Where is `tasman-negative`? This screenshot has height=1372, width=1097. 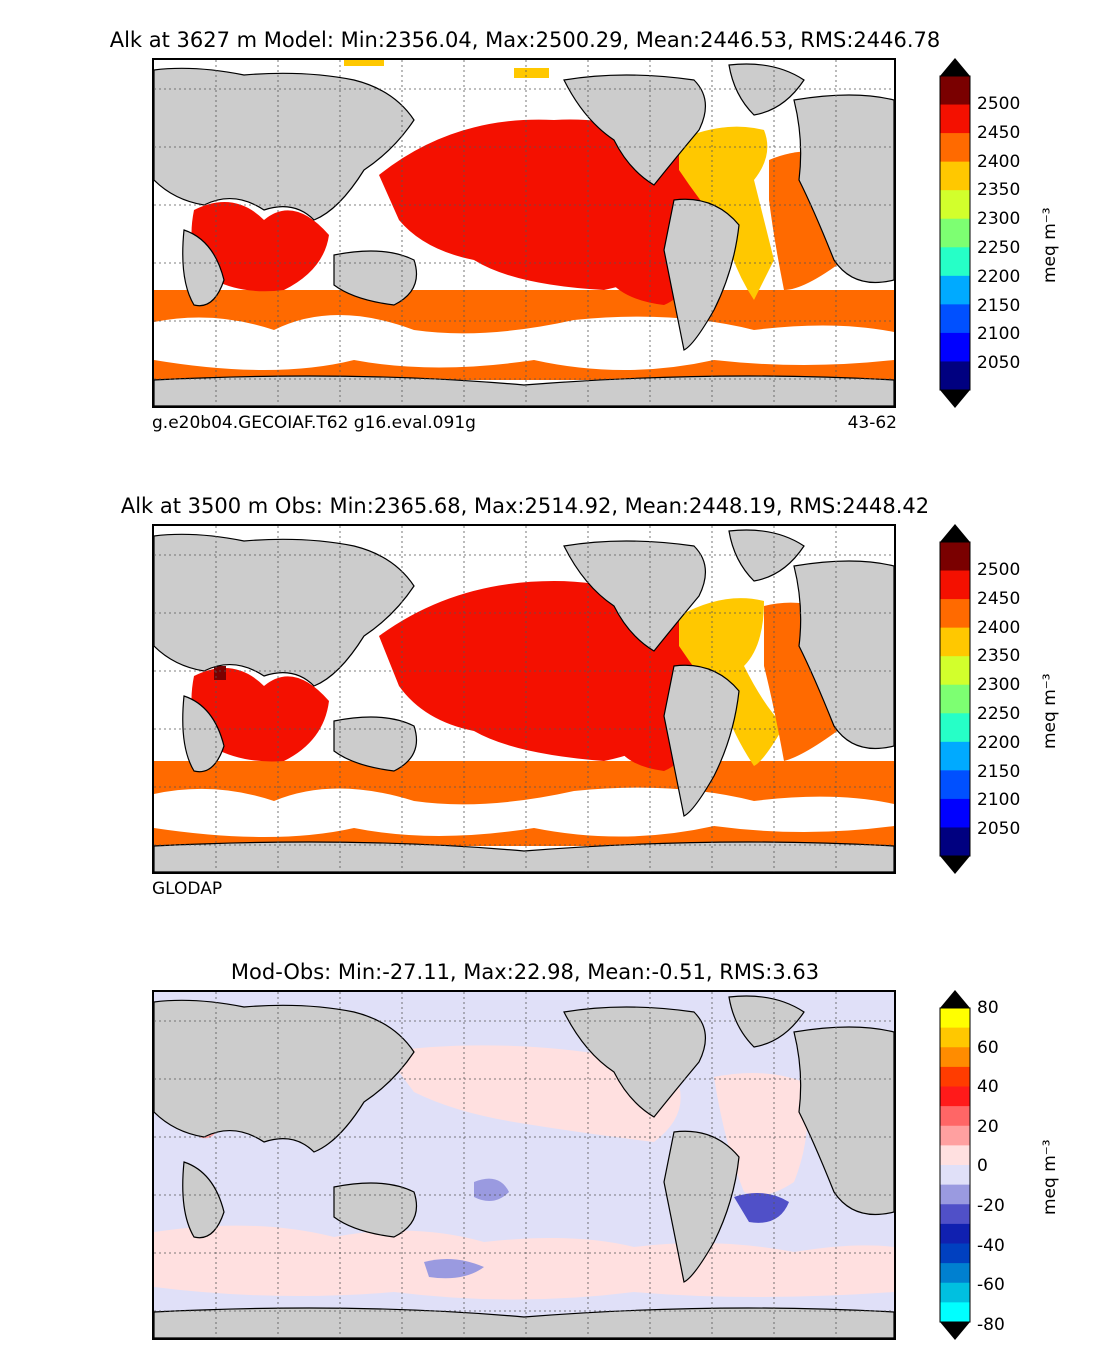
tasman-negative is located at coordinates (491, 1189).